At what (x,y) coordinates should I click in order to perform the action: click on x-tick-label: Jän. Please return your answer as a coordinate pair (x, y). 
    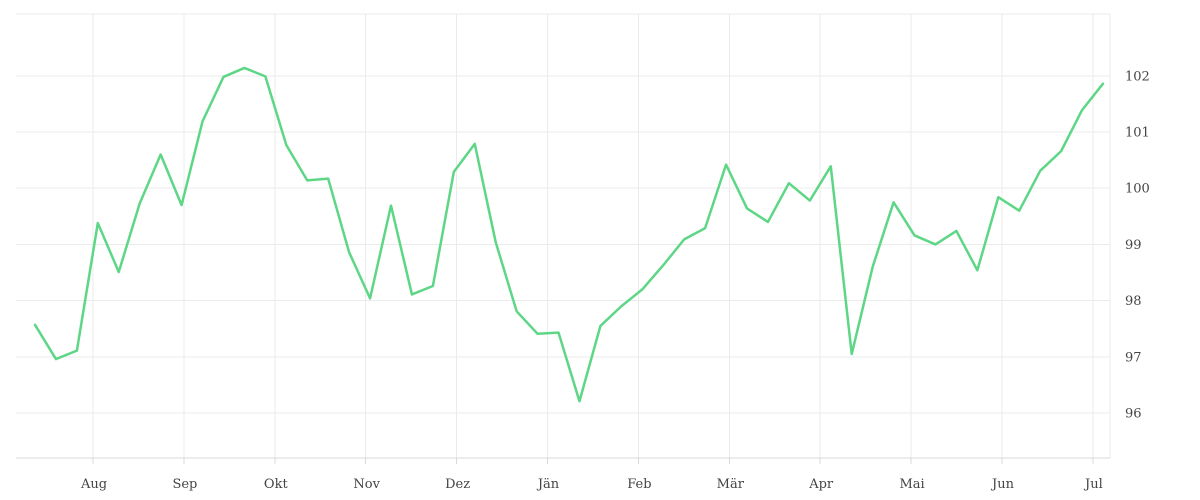
    Looking at the image, I should click on (548, 484).